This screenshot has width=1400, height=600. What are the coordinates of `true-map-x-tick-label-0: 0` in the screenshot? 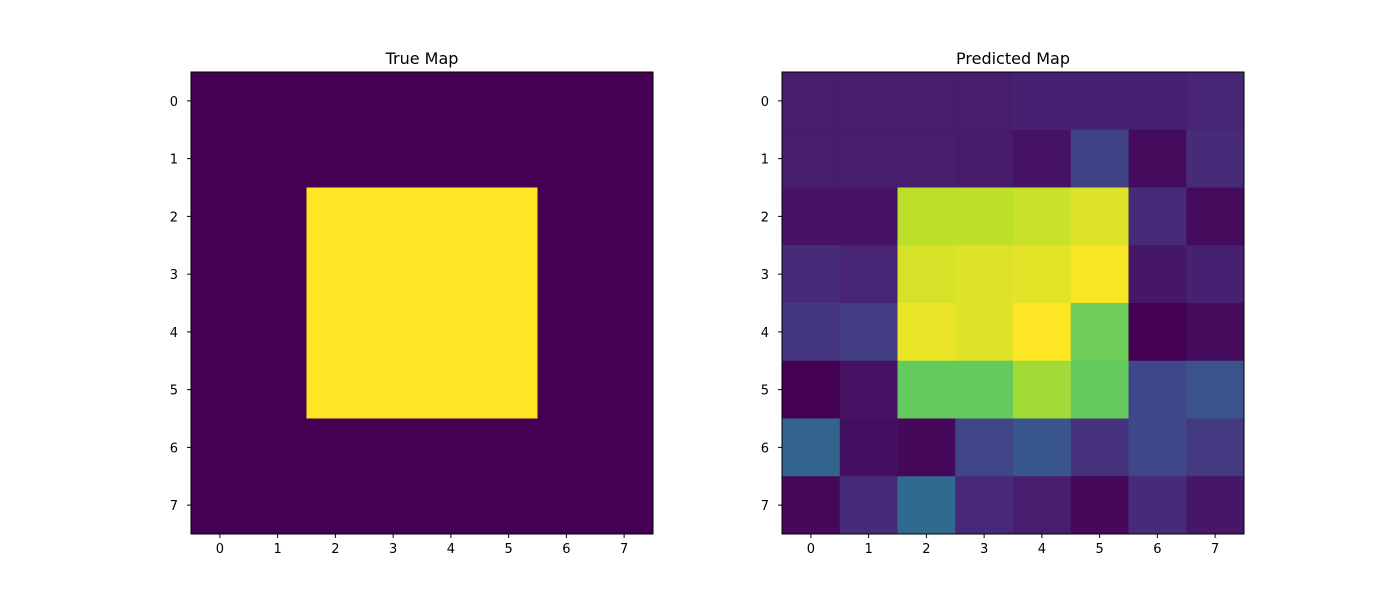 It's located at (220, 549).